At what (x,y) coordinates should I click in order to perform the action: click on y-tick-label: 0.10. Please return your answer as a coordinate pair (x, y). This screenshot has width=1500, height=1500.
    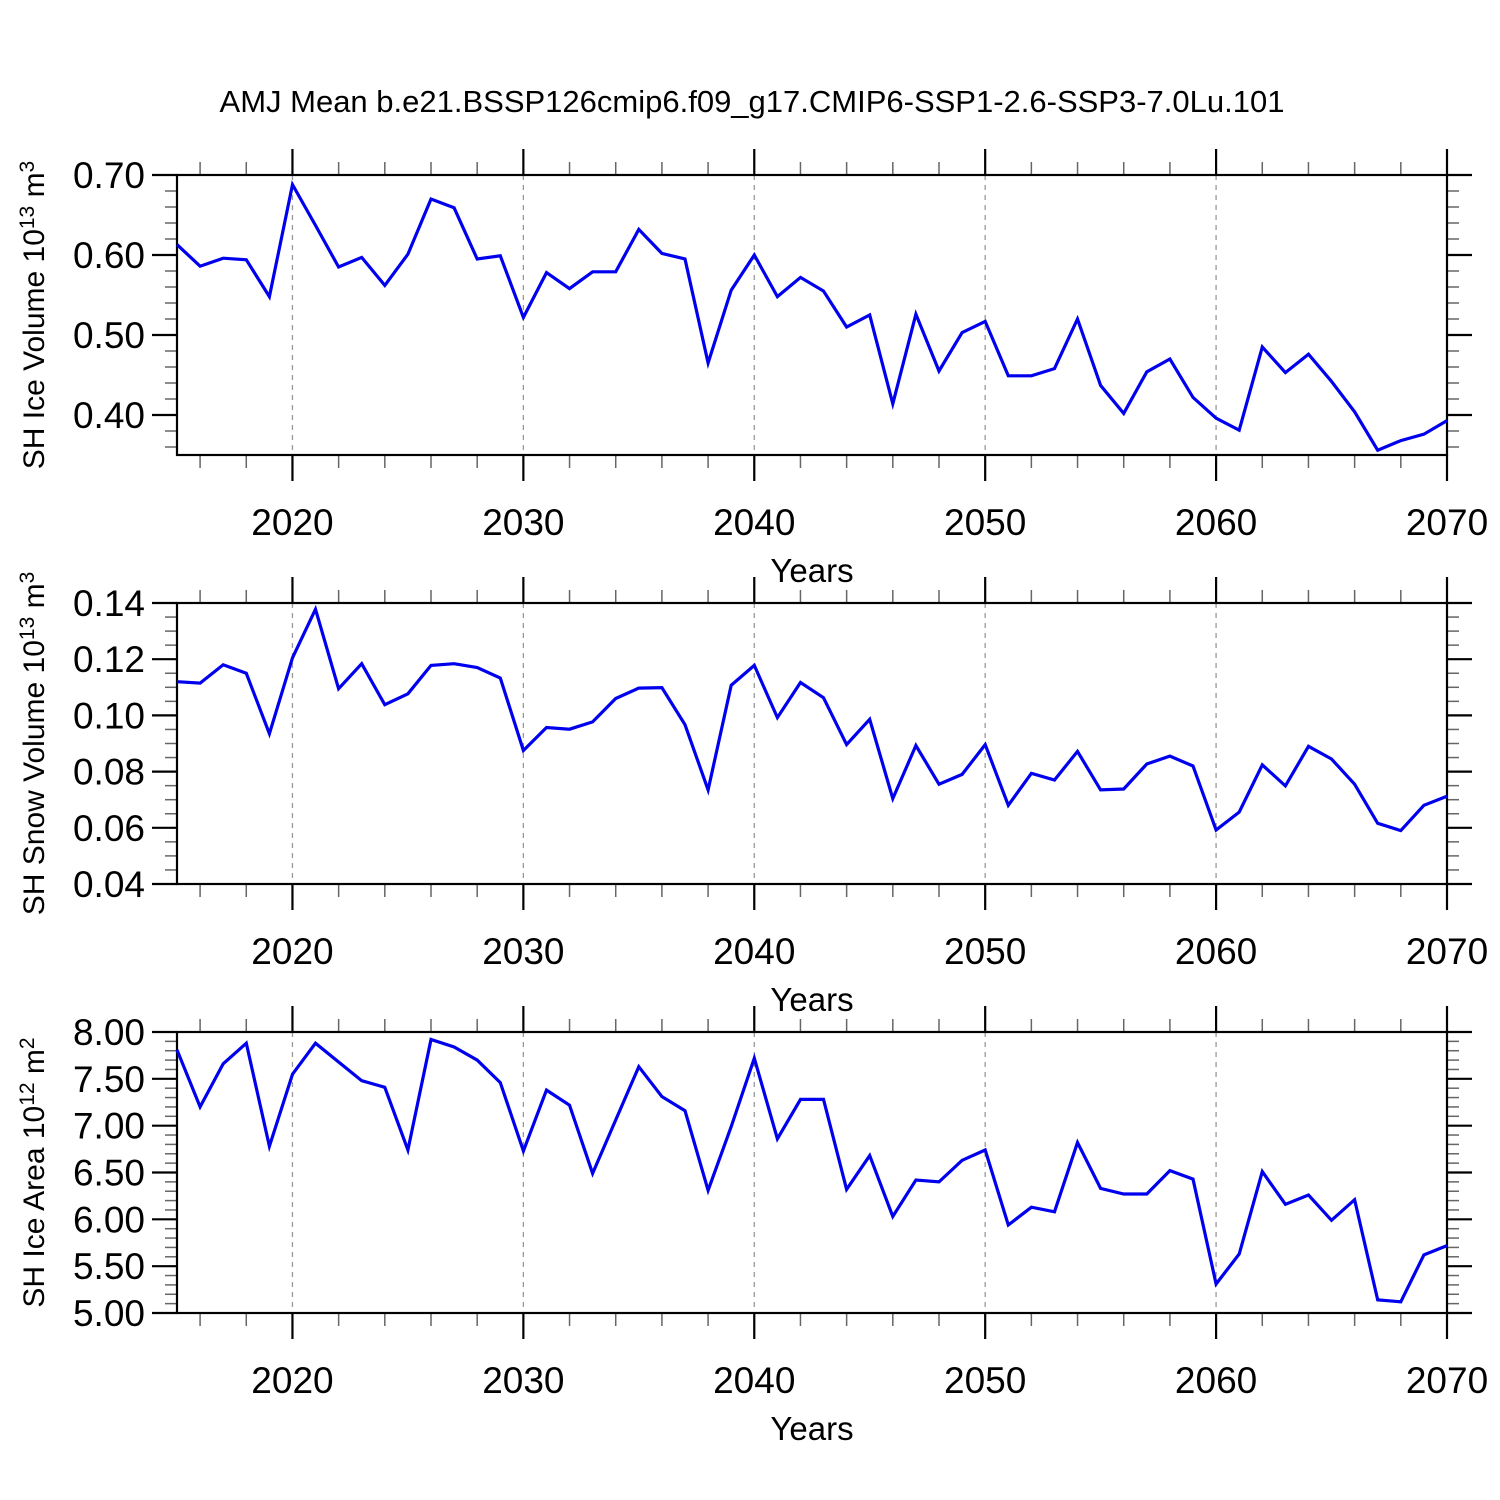
    Looking at the image, I should click on (109, 715).